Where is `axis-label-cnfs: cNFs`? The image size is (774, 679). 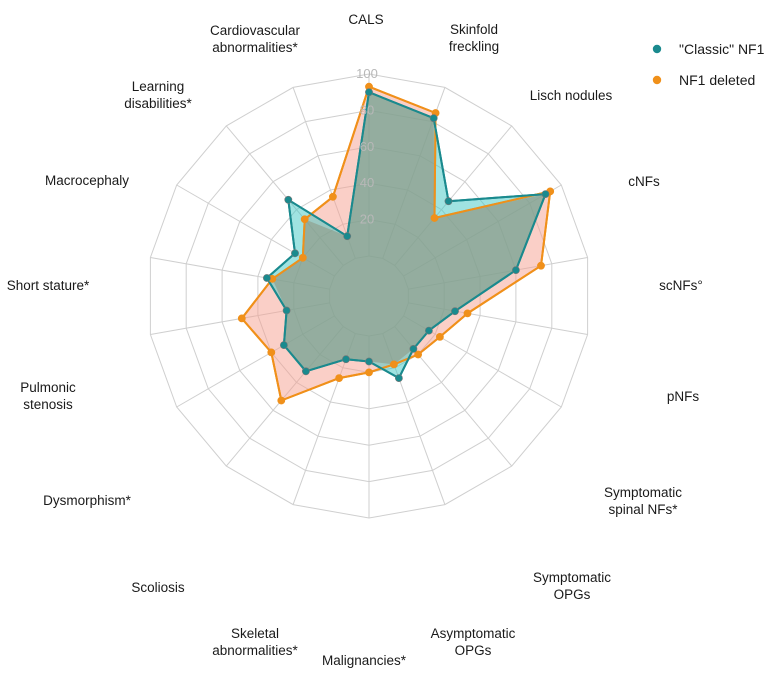 axis-label-cnfs: cNFs is located at coordinates (644, 181).